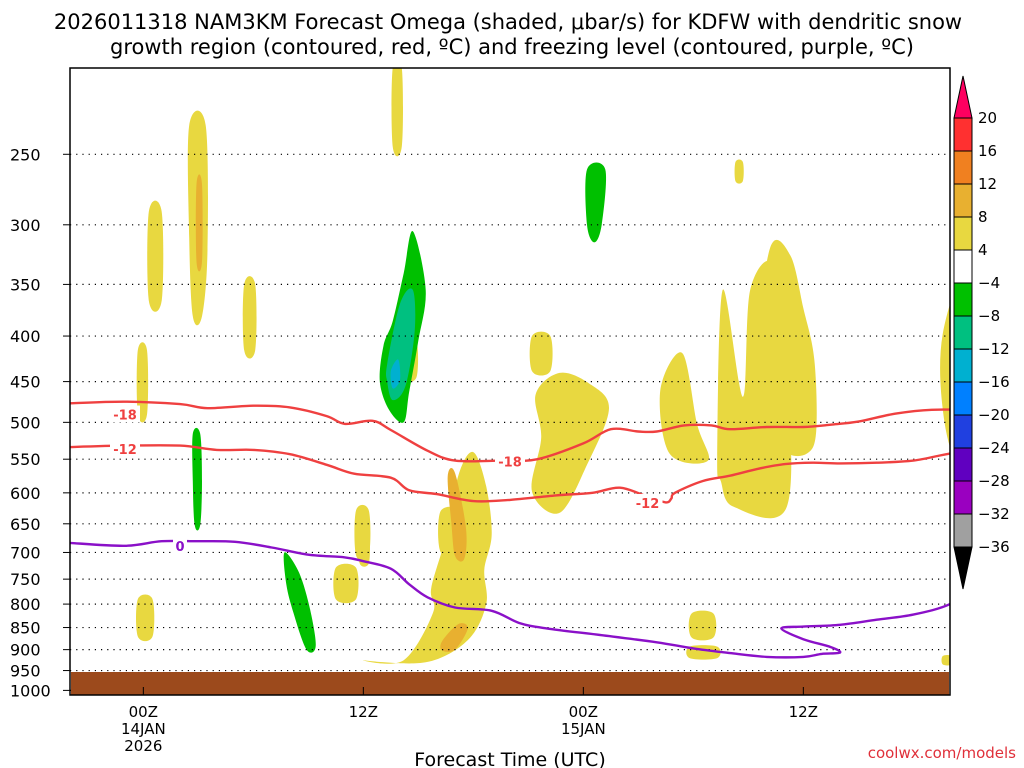  I want to click on y-tick-label-750: 750, so click(25, 579).